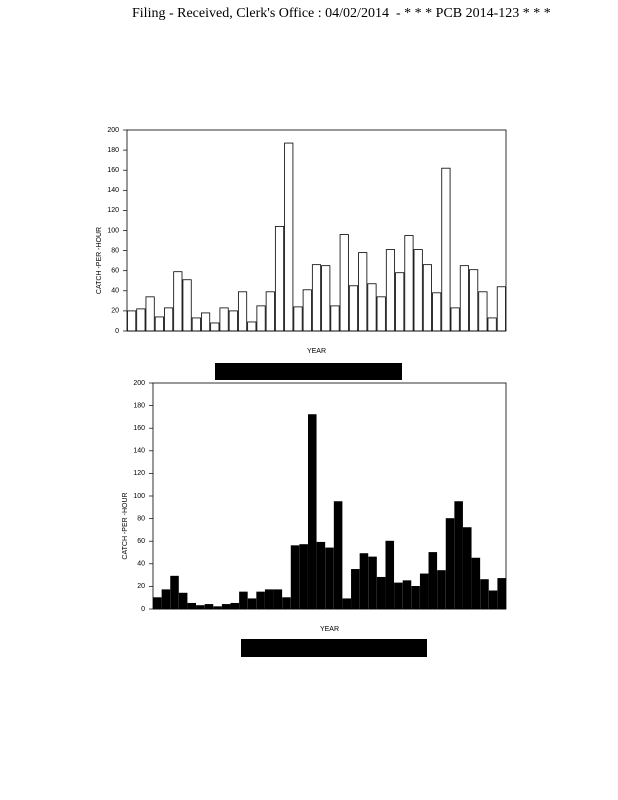 The height and width of the screenshot is (800, 618). I want to click on case-number: - * * * PCB 2014-123 * * *, so click(473, 13).